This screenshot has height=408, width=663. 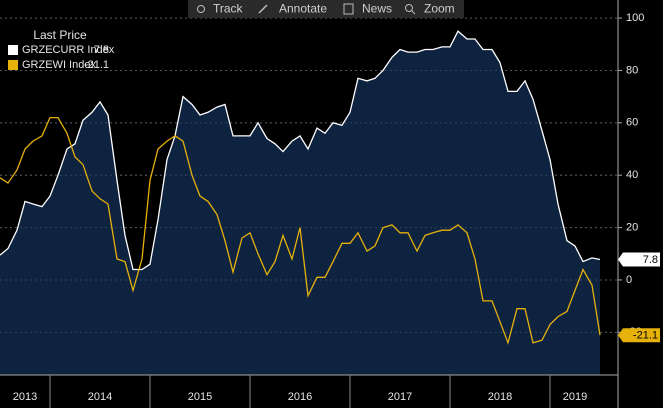 I want to click on toolbar: Track Annotate News Zoom, so click(x=326, y=9).